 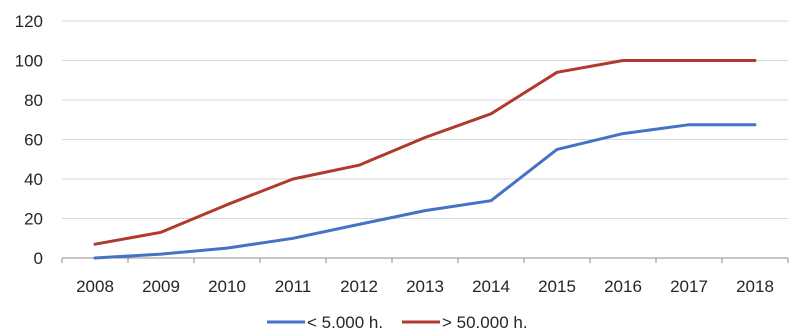 I want to click on x-tick-label-2015: 2015, so click(x=557, y=286).